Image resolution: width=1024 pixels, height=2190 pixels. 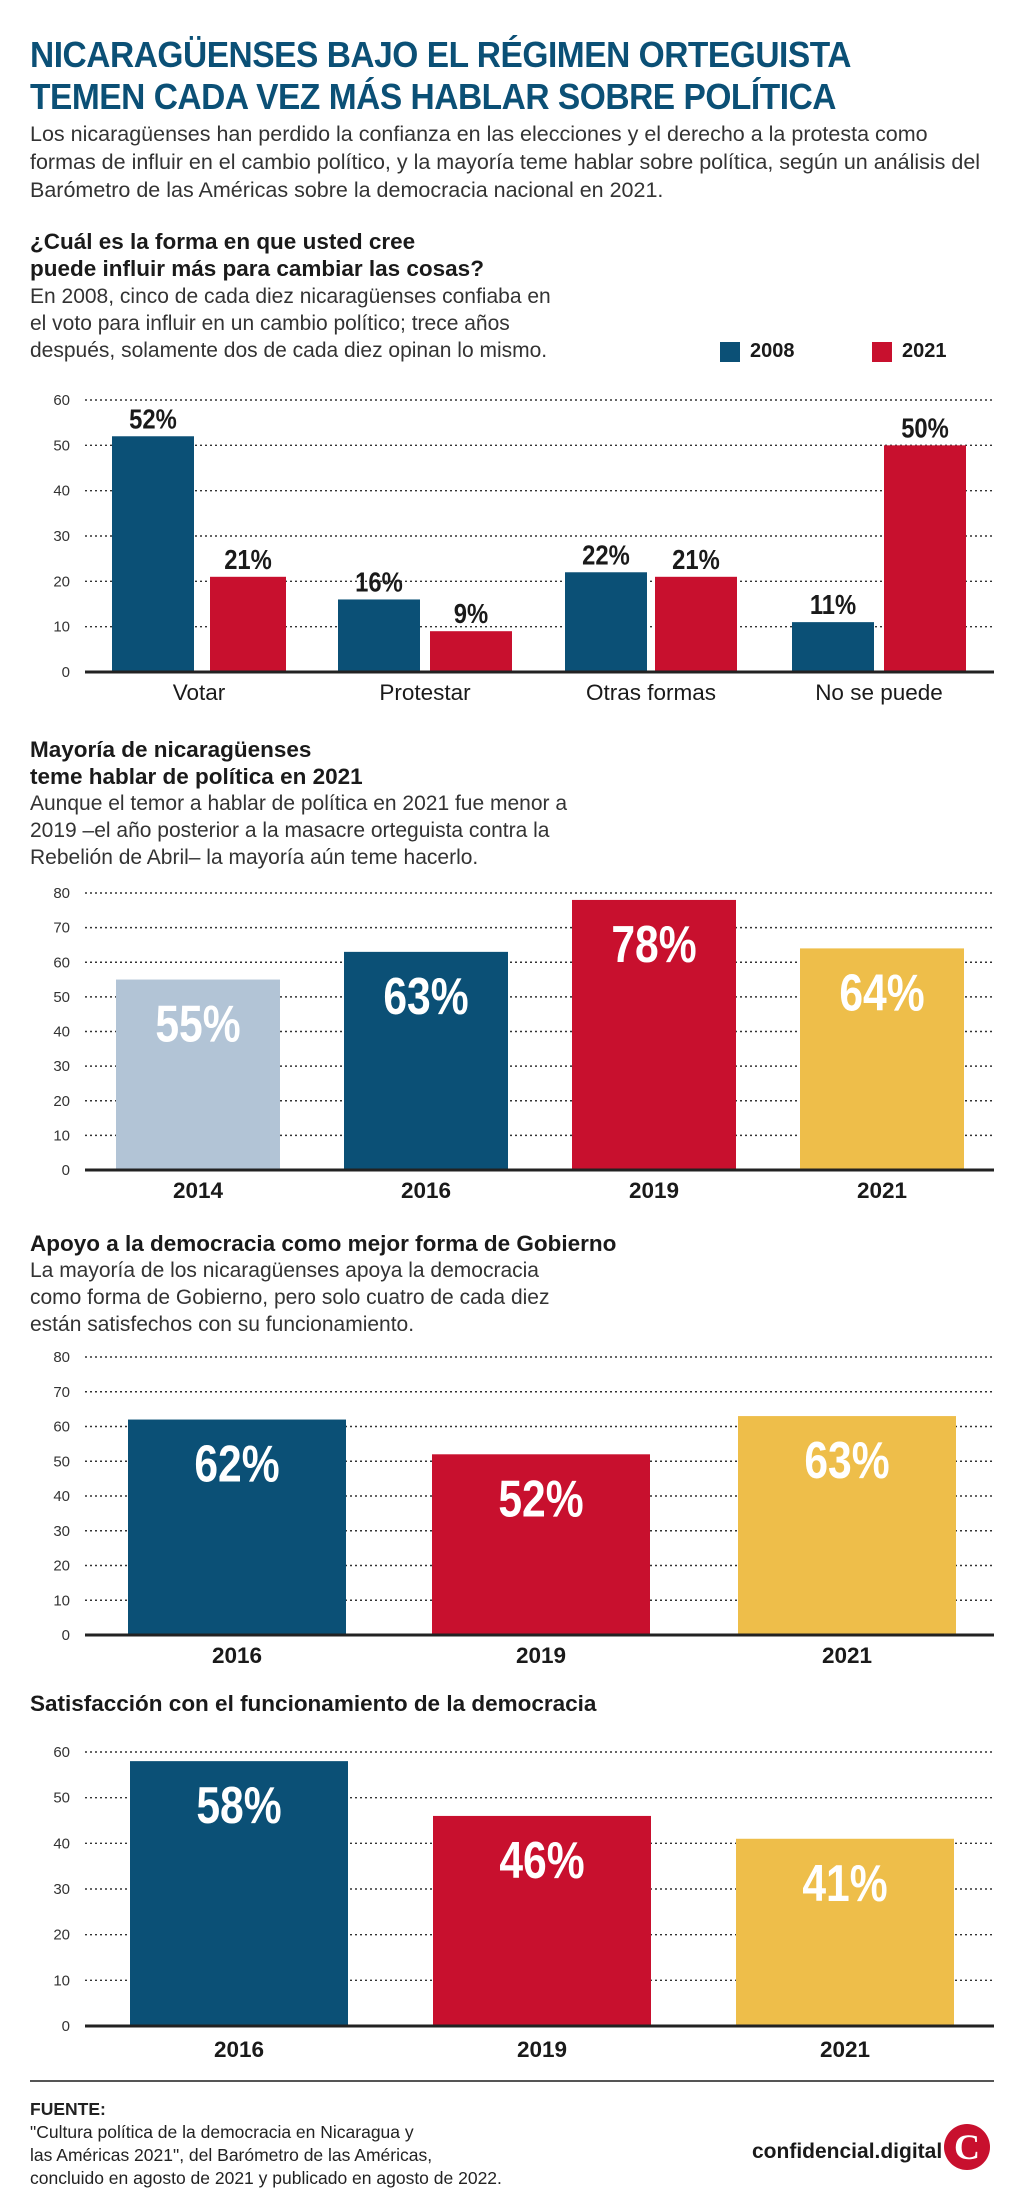 I want to click on brand-name: confidencial.digital, so click(x=847, y=2151).